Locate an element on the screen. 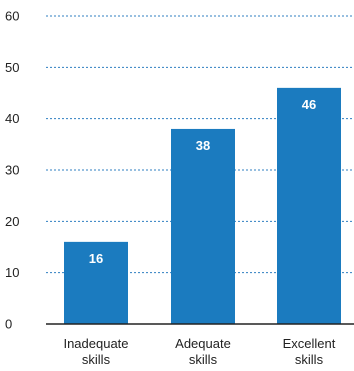  x-category-label: Inadequate is located at coordinates (95, 343).